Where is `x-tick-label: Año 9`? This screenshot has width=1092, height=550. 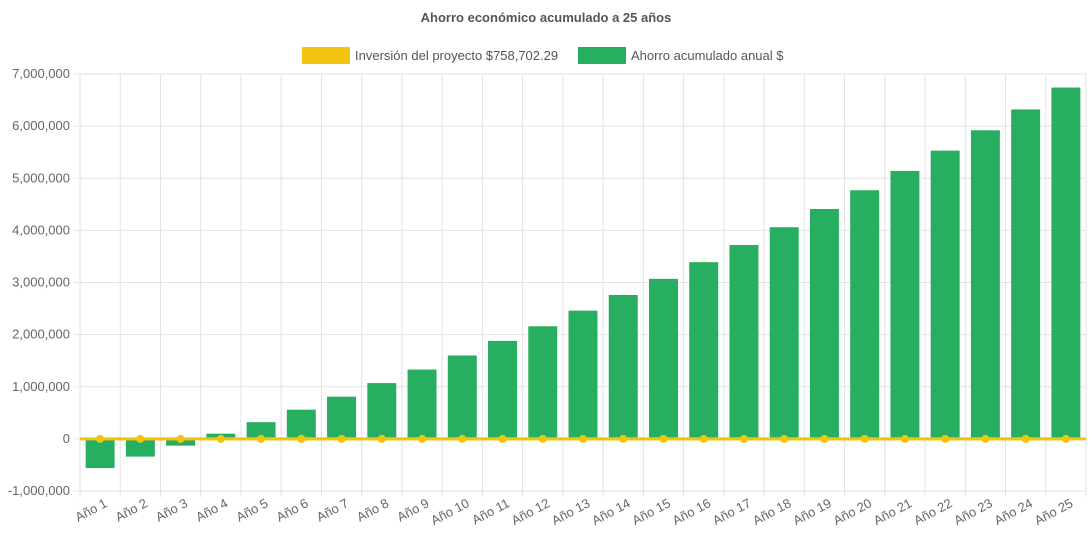
x-tick-label: Año 9 is located at coordinates (412, 509).